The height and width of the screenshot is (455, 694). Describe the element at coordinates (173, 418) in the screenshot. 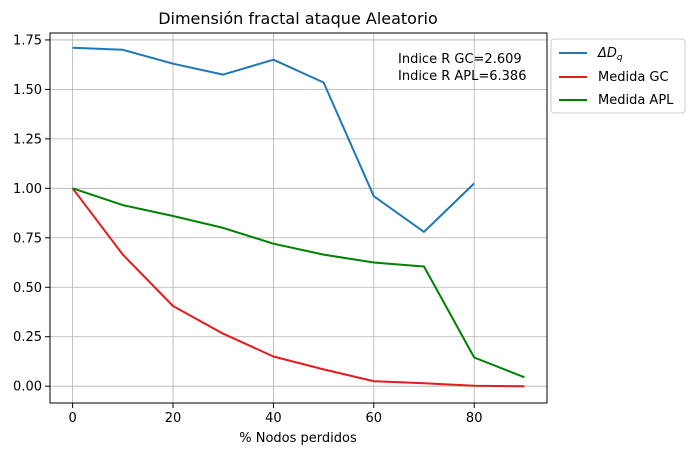

I see `x-tick-label: 20` at that location.